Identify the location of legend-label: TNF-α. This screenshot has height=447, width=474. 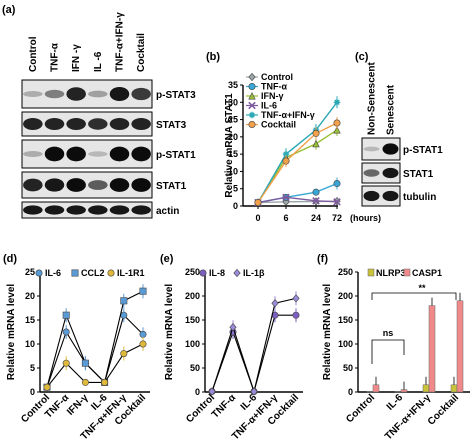
(274, 87).